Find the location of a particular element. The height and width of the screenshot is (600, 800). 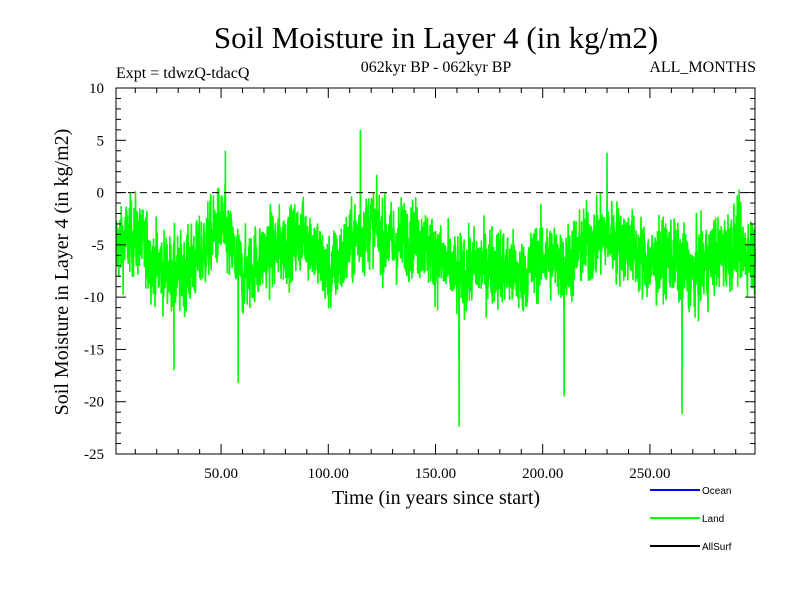

chart-subtitle-left: Expt = tdwzQ-tdacQ is located at coordinates (183, 73).